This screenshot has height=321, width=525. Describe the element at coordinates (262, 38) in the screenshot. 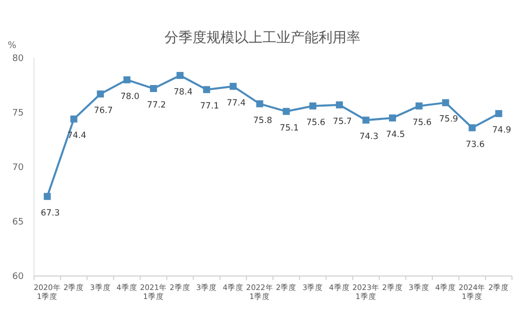

I see `chart-title: 分季度规模以上工业产能利用率` at that location.